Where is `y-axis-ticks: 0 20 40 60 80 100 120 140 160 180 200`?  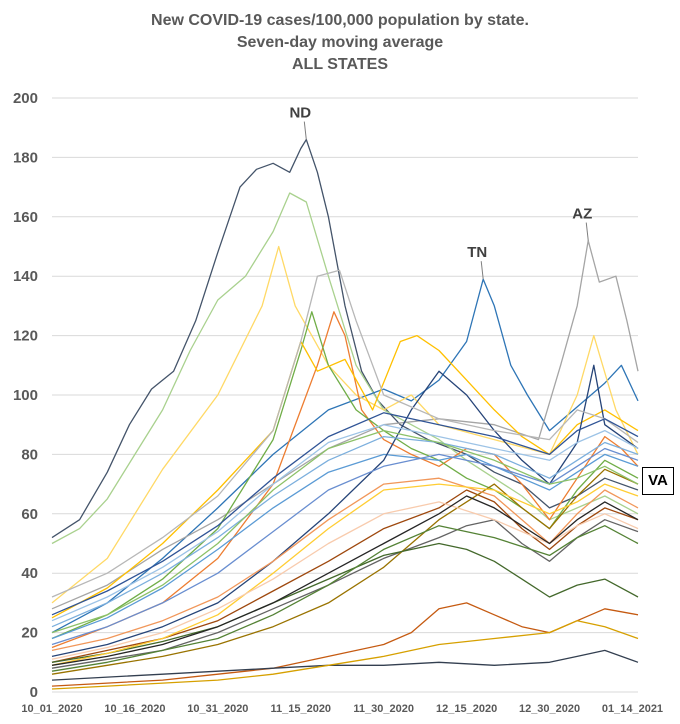
y-axis-ticks: 0 20 40 60 80 100 120 140 160 180 200 is located at coordinates (25, 395).